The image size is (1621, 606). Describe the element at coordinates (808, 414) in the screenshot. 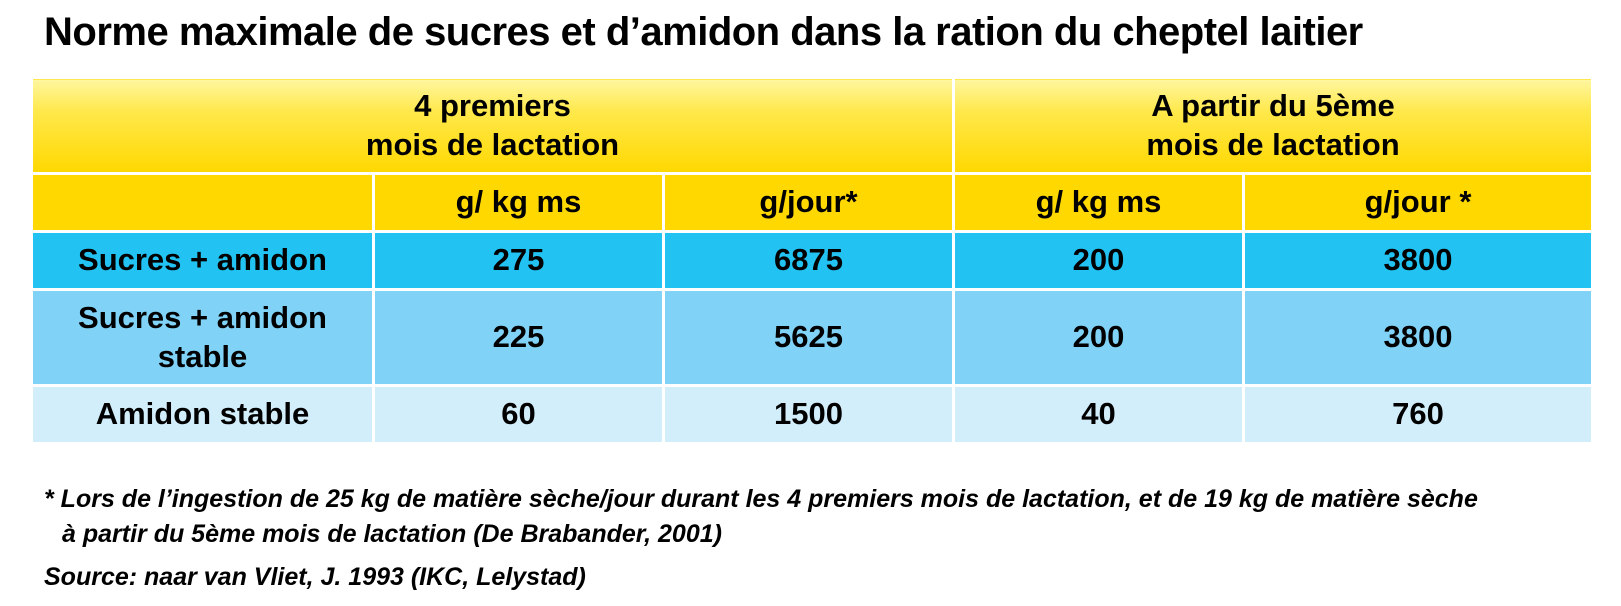

I see `table-cell: 1500` at that location.